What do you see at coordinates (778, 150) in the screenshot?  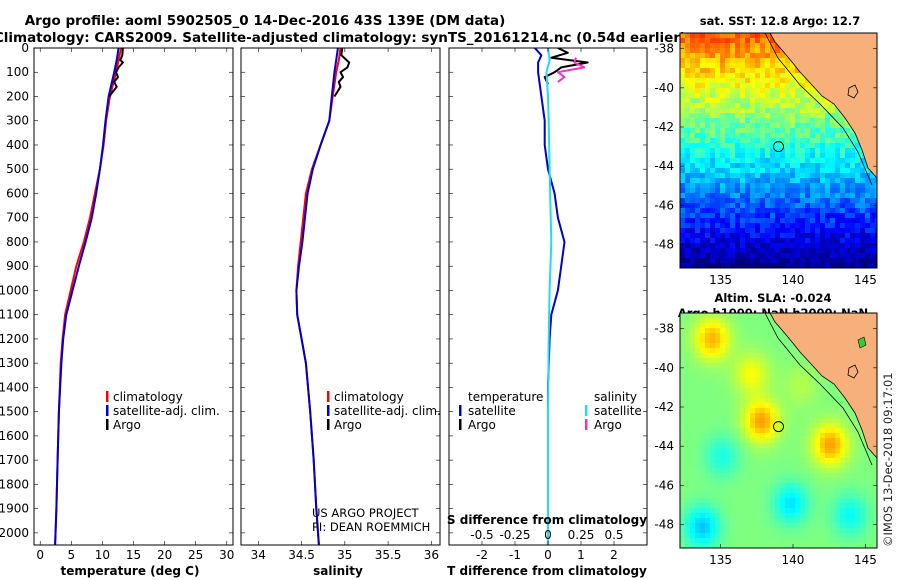 I see `sst-map-frame` at bounding box center [778, 150].